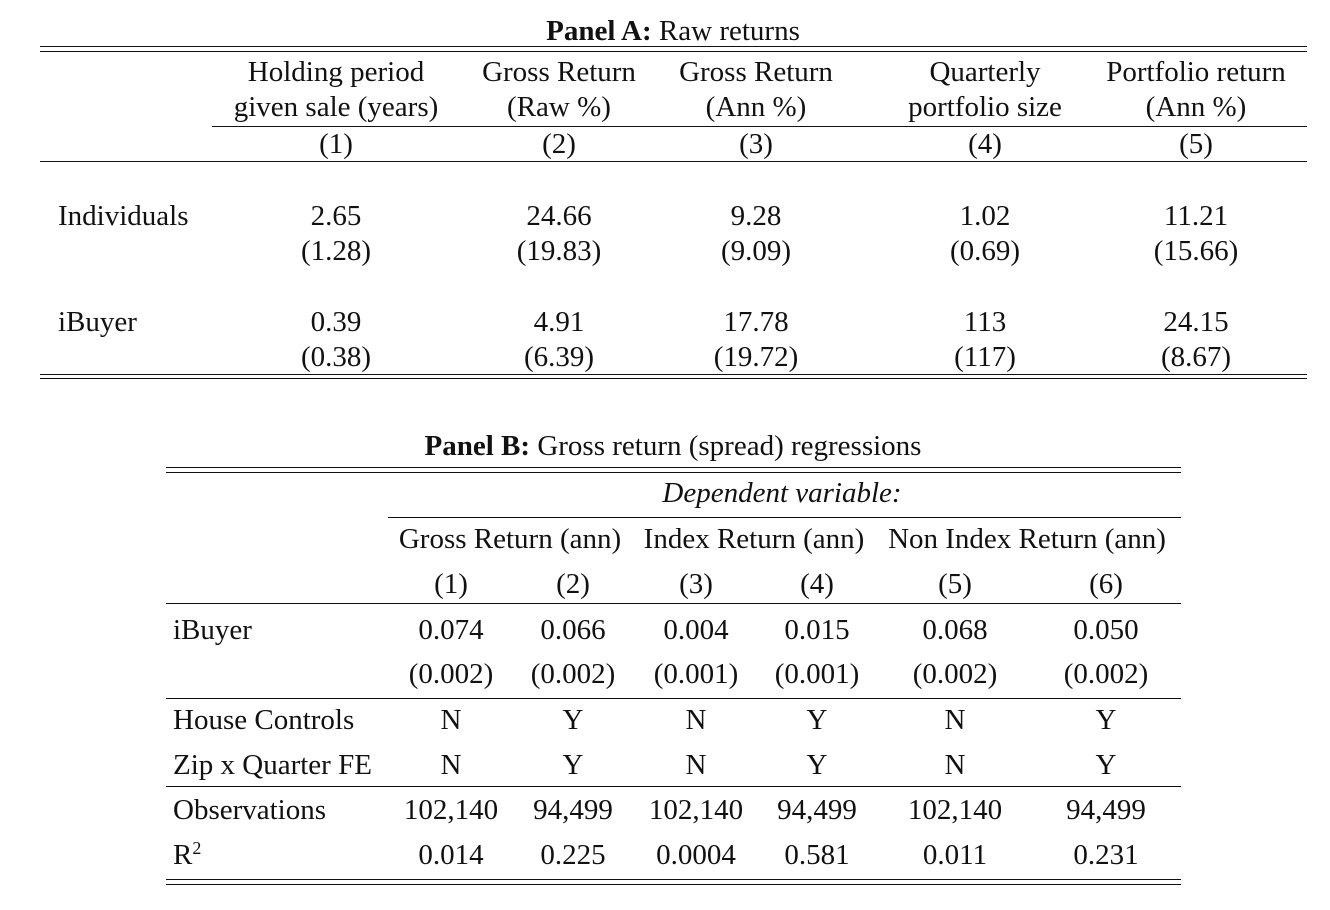  Describe the element at coordinates (1196, 216) in the screenshot. I see `individuals-value-5: 11.21` at that location.